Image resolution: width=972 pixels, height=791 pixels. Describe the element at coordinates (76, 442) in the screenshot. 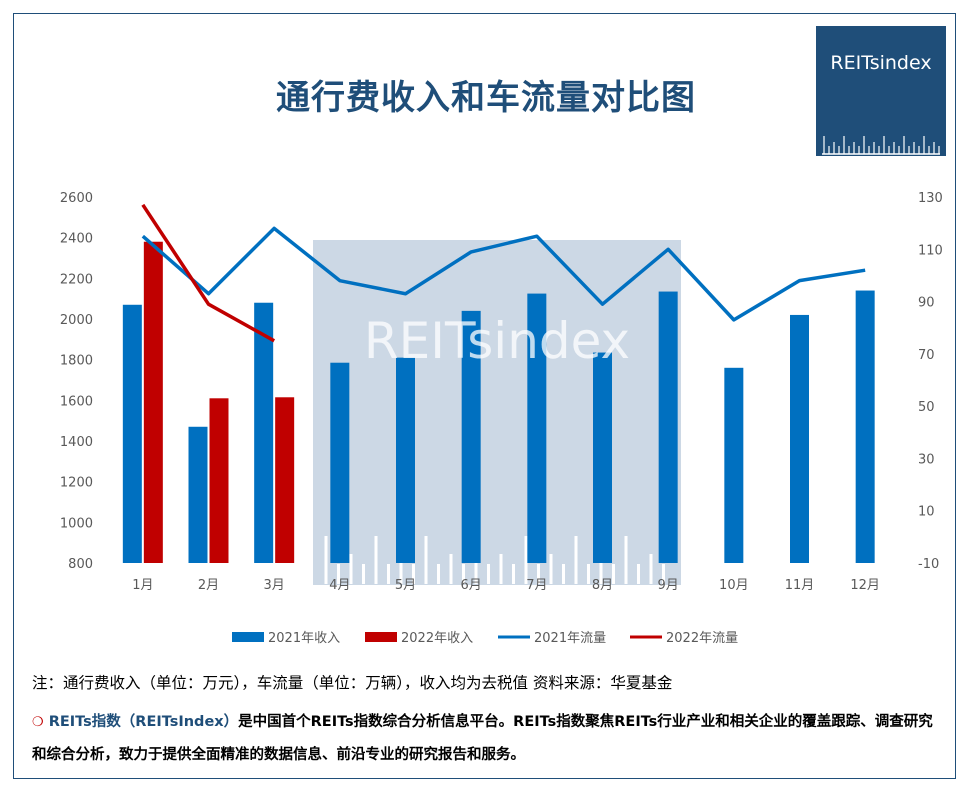

I see `left-axis-tick: 1400` at that location.